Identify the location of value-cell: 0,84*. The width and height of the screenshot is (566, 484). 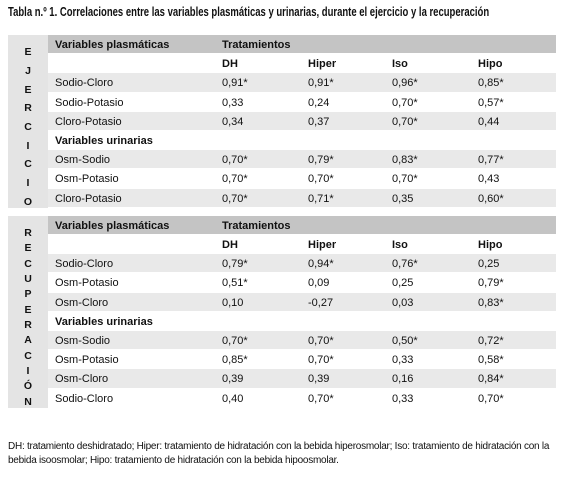
(491, 379).